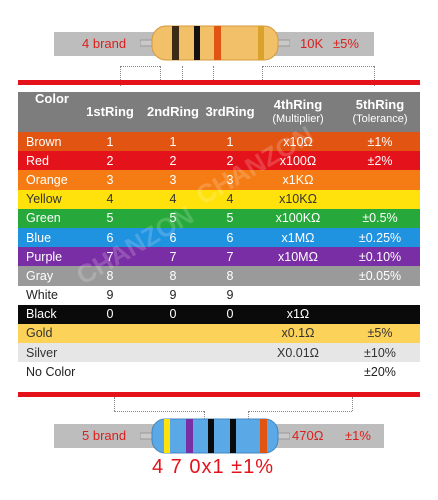 The image size is (438, 500). Describe the element at coordinates (298, 314) in the screenshot. I see `multiplier-cell: x1Ω` at that location.